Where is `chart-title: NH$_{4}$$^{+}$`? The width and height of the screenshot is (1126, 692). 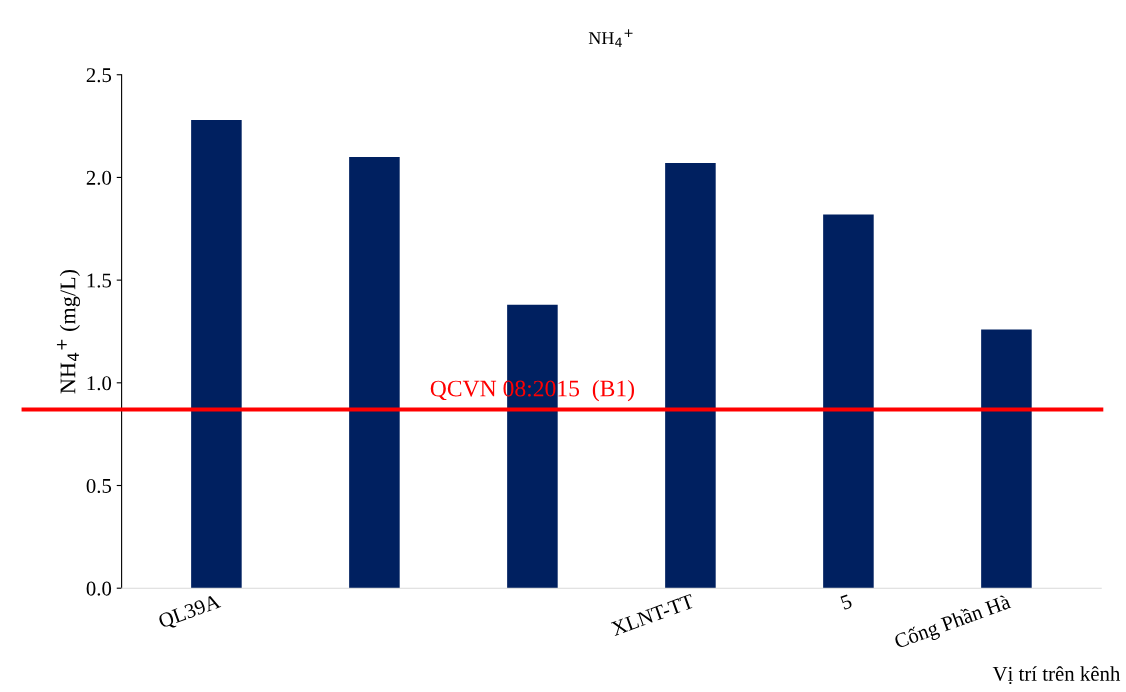
chart-title: NH$_{4}$$^{+}$ is located at coordinates (610, 38).